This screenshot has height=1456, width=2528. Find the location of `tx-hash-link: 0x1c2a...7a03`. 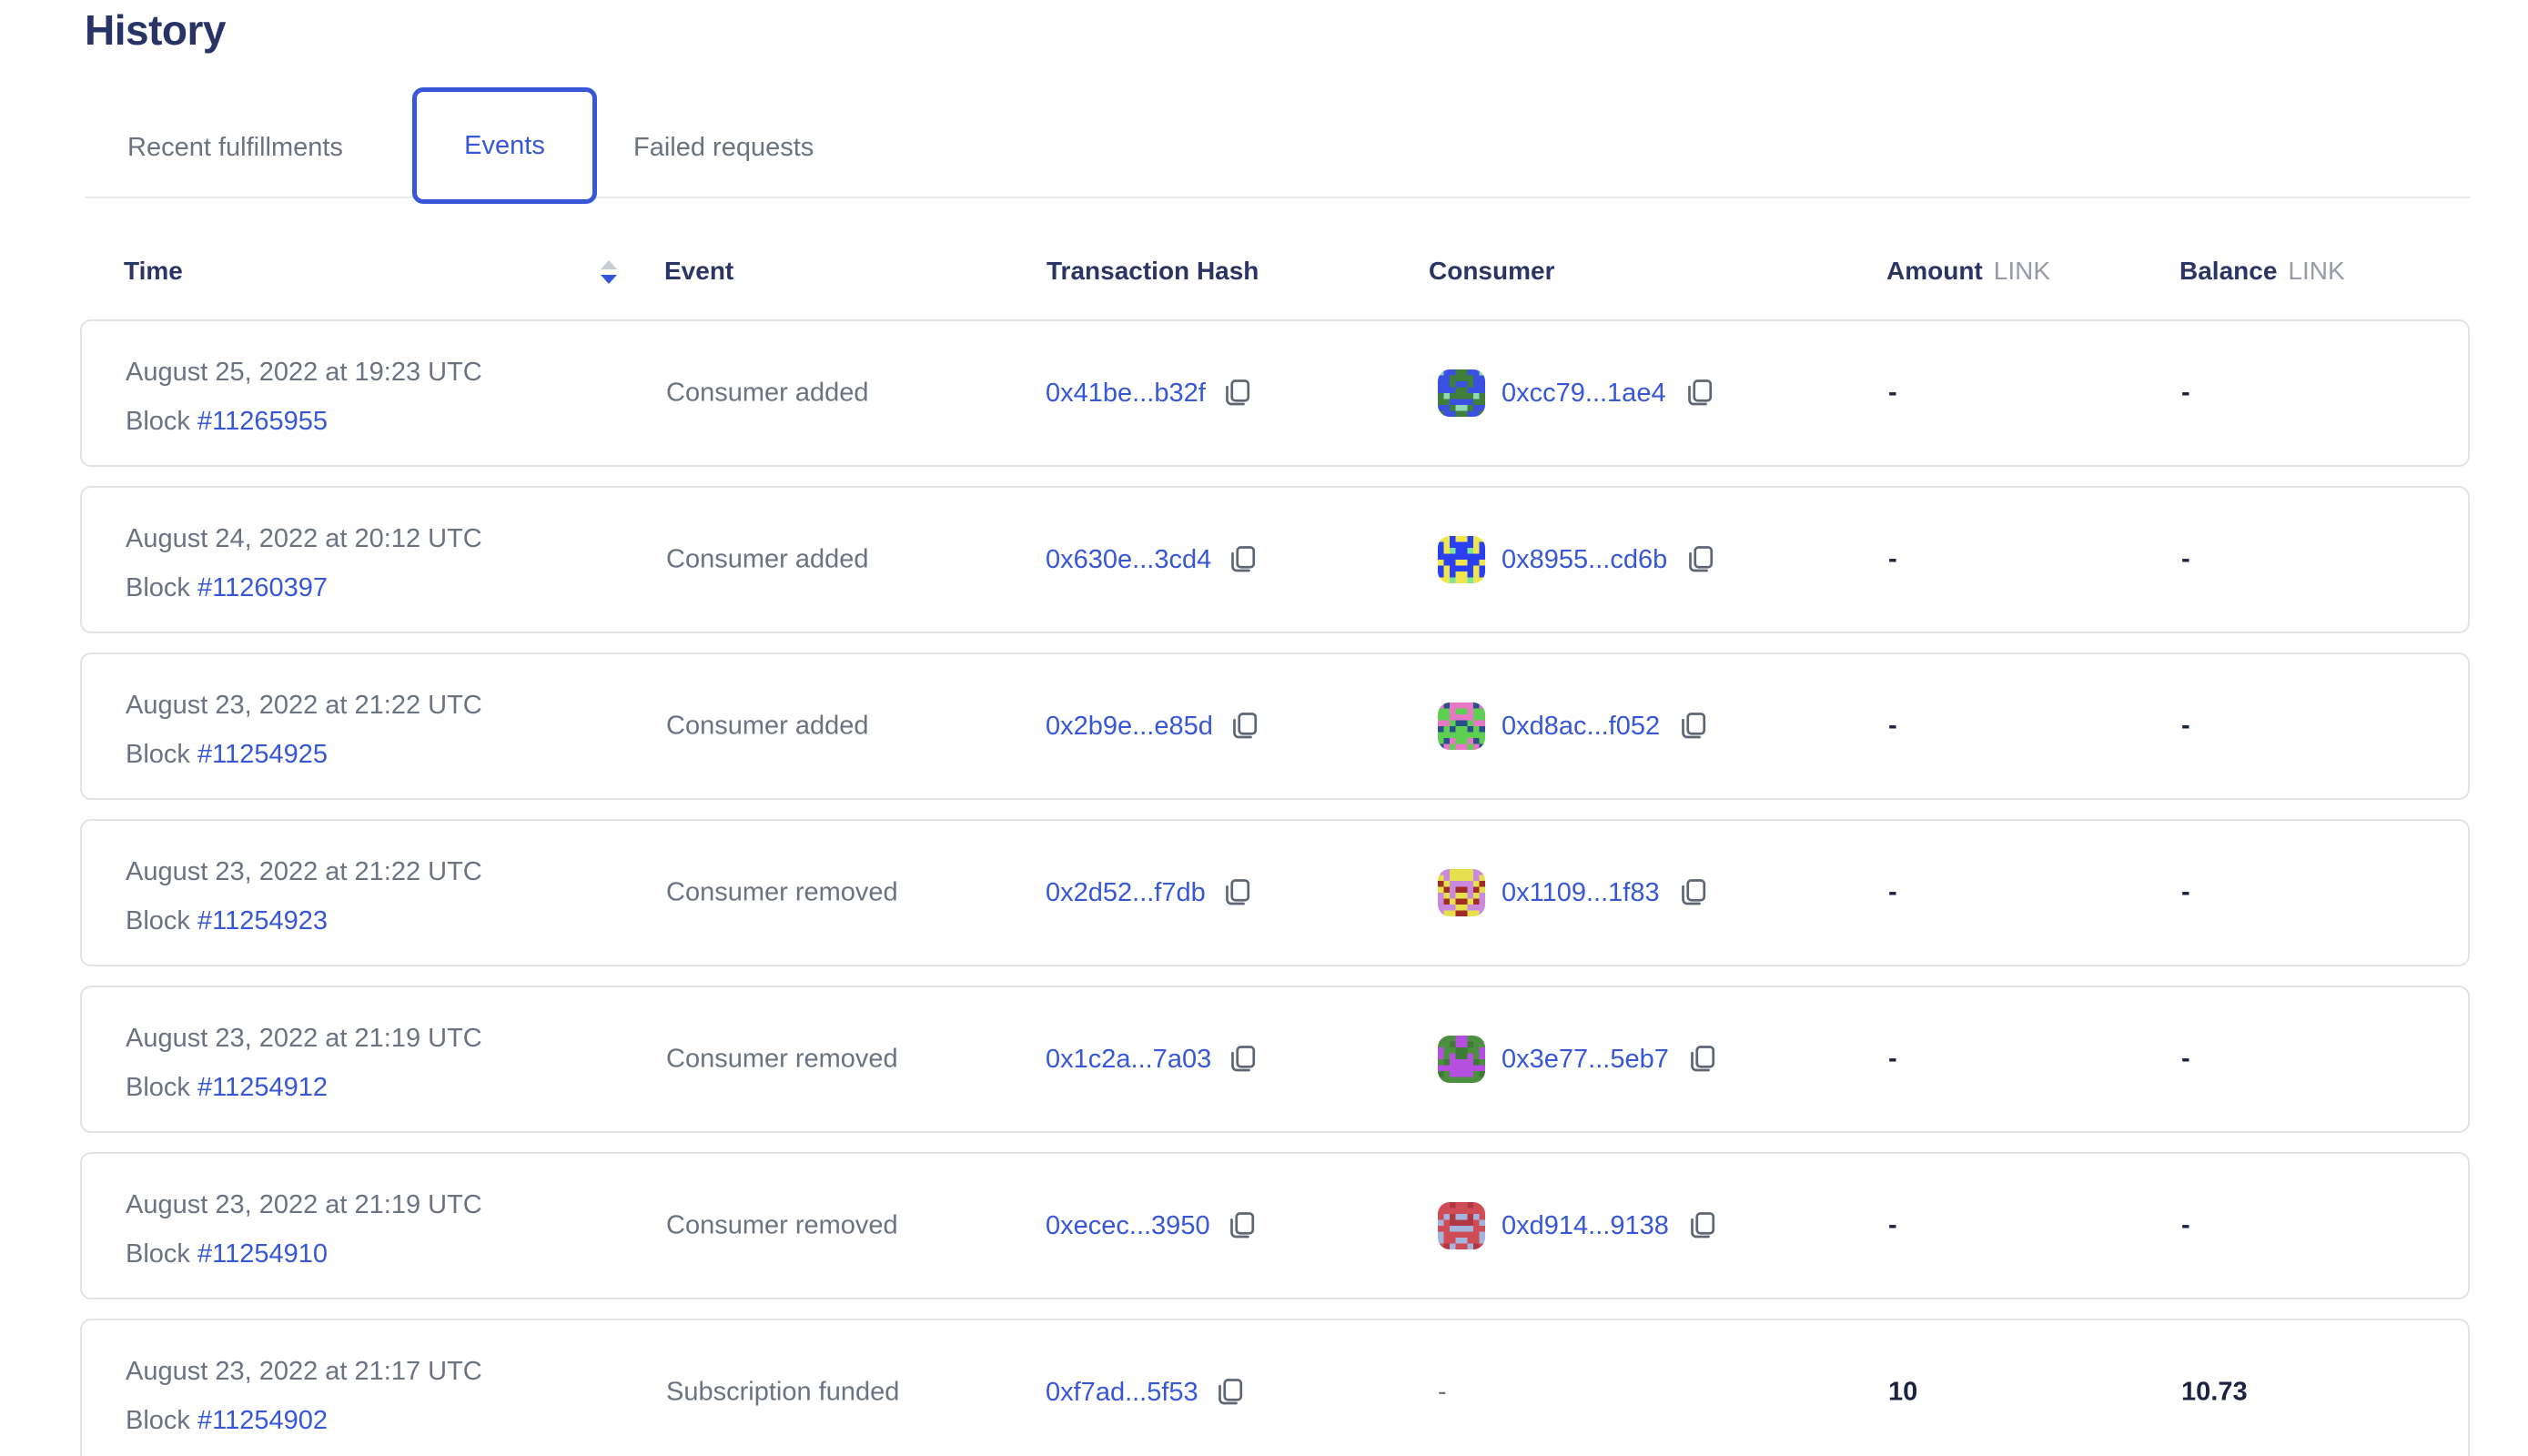

tx-hash-link: 0x1c2a...7a03 is located at coordinates (1129, 1059).